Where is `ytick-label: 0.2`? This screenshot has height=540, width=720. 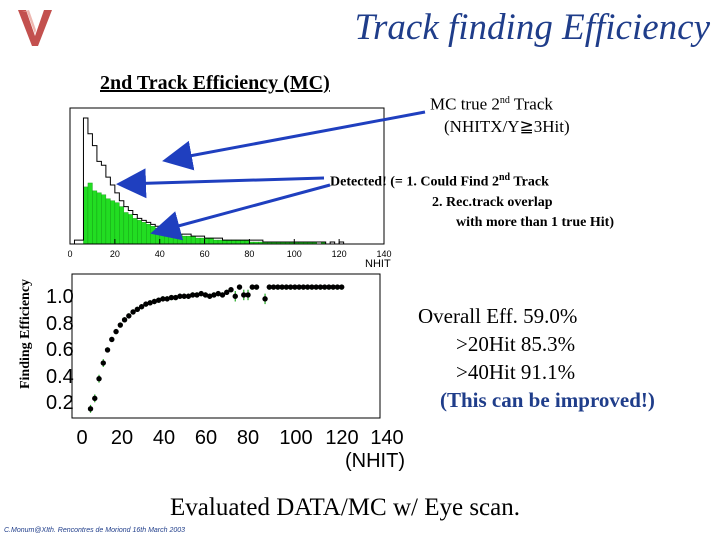
ytick-label: 0.2 is located at coordinates (60, 403).